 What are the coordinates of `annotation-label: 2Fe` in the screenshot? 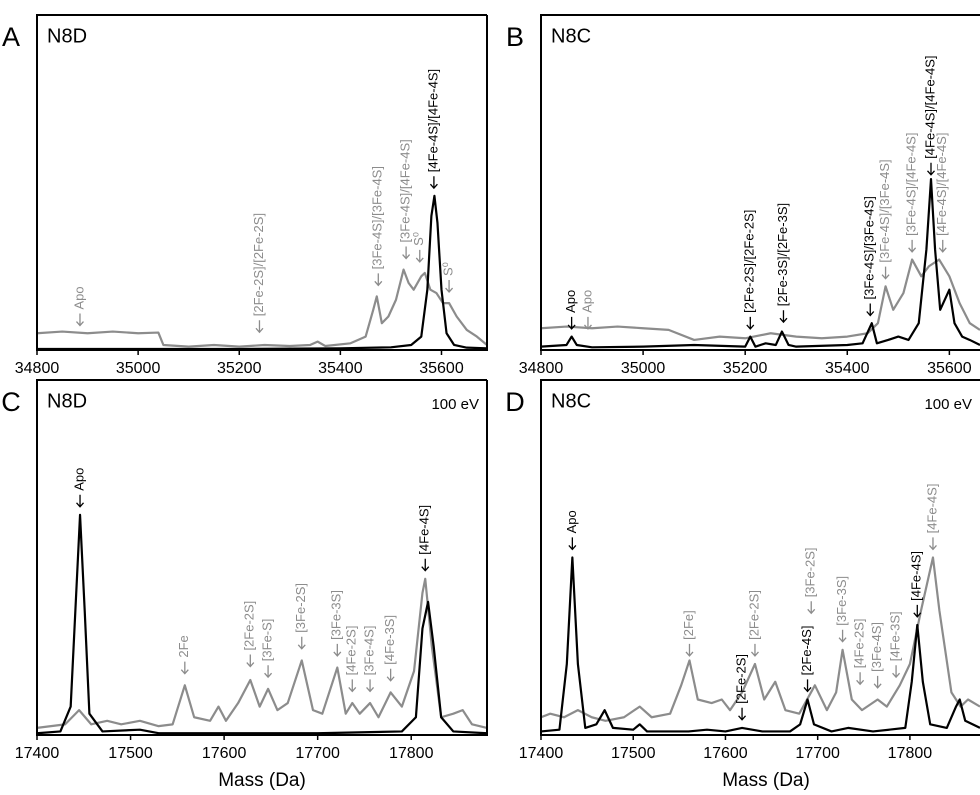 It's located at (183, 646).